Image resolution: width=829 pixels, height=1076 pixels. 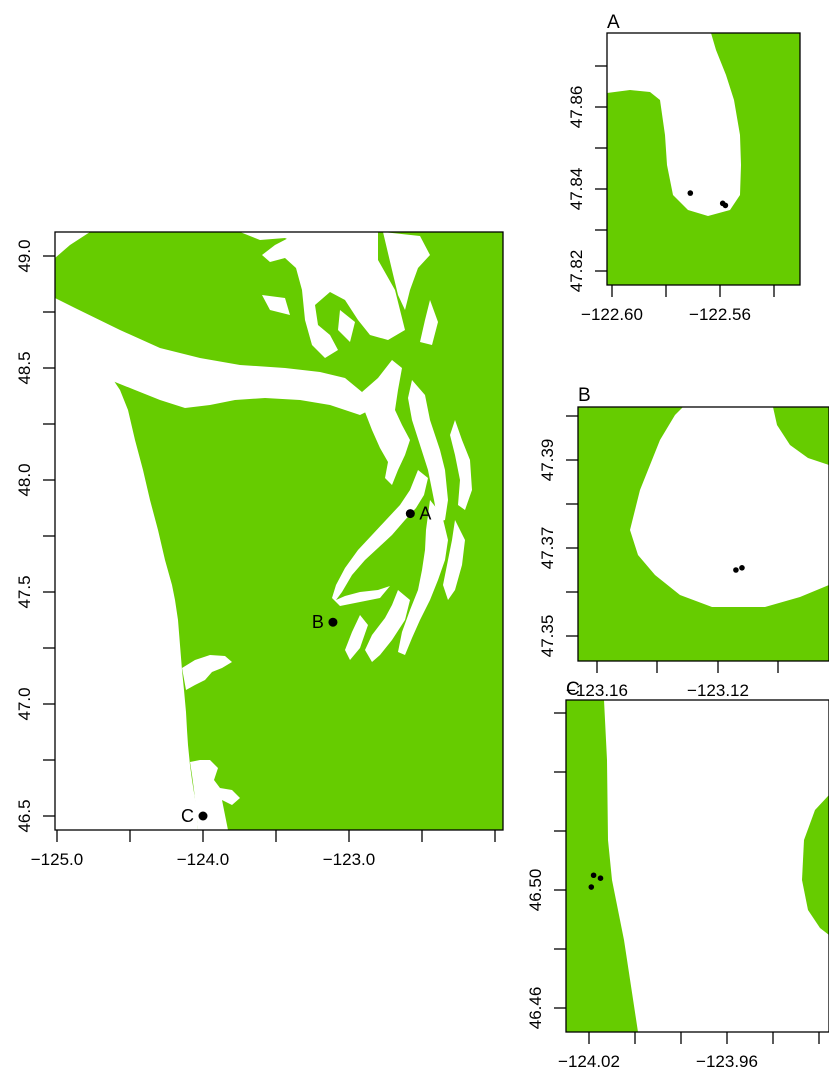 I want to click on main-y-tick-label: 47.5, so click(x=24, y=591).